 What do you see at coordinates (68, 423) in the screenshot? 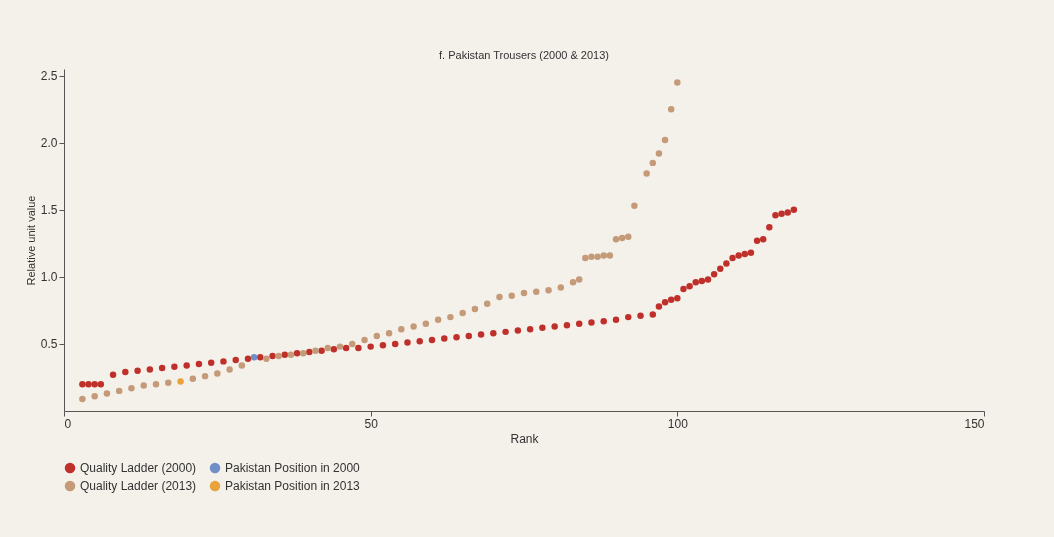
I see `x-tick-label: 0` at bounding box center [68, 423].